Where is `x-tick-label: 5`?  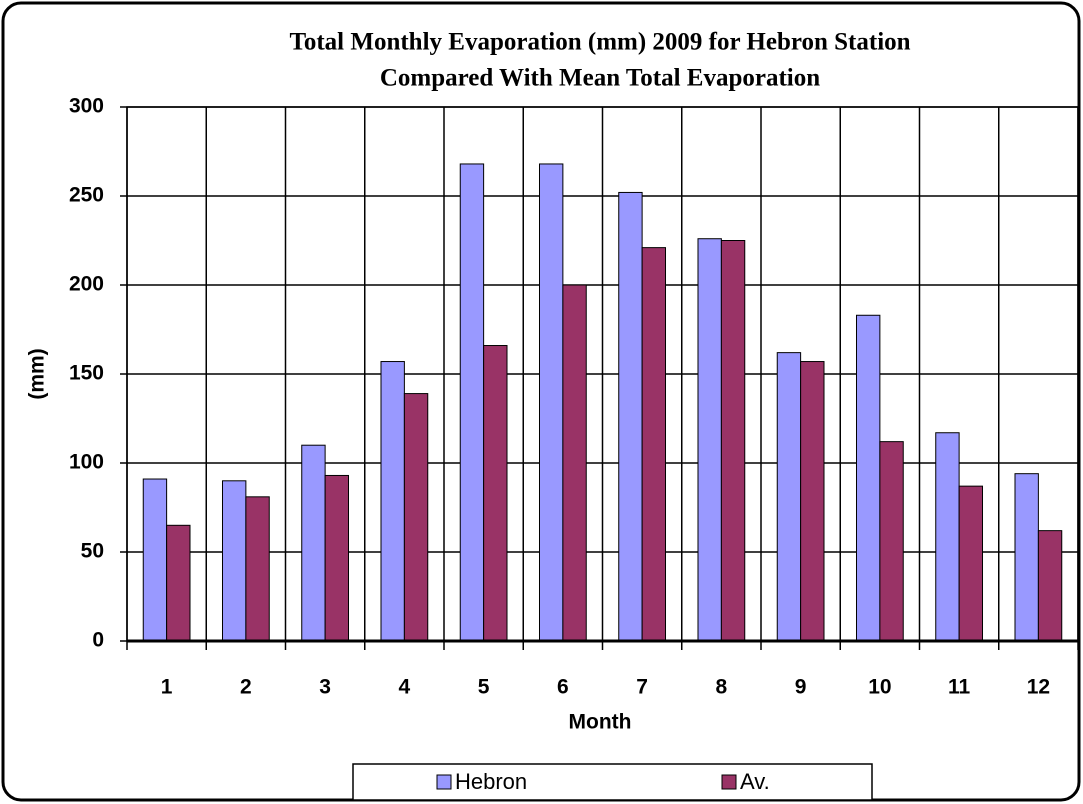
x-tick-label: 5 is located at coordinates (484, 687).